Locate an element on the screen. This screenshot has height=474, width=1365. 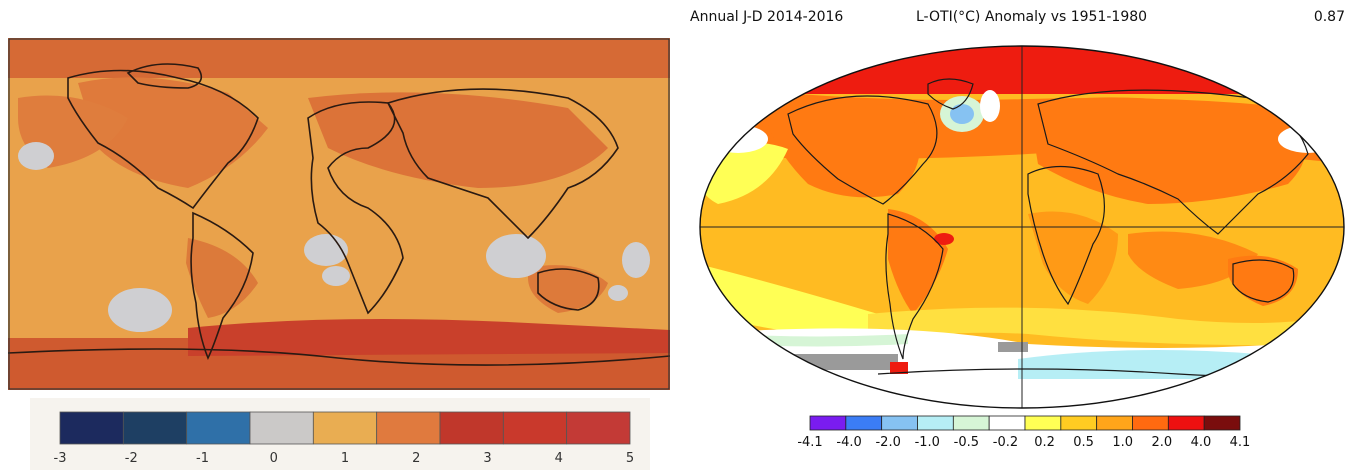
left-colorbar-label: 3 is located at coordinates (487, 458).